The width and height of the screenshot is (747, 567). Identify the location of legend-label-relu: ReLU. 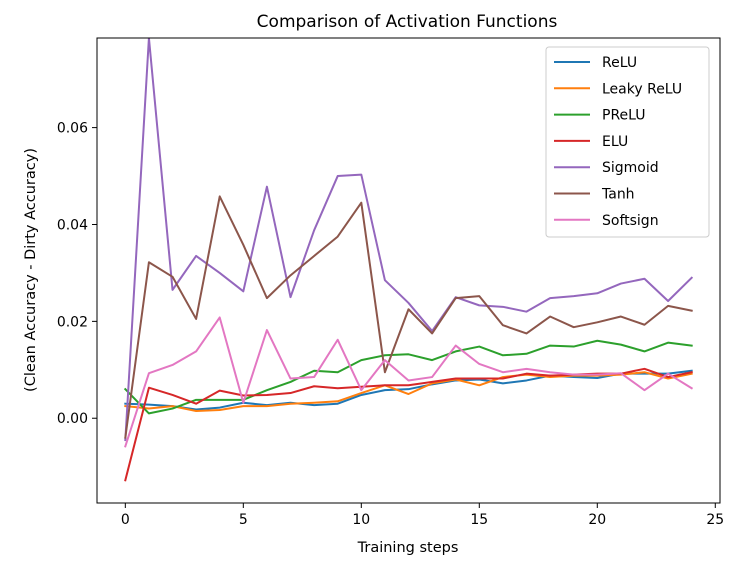
(619, 63).